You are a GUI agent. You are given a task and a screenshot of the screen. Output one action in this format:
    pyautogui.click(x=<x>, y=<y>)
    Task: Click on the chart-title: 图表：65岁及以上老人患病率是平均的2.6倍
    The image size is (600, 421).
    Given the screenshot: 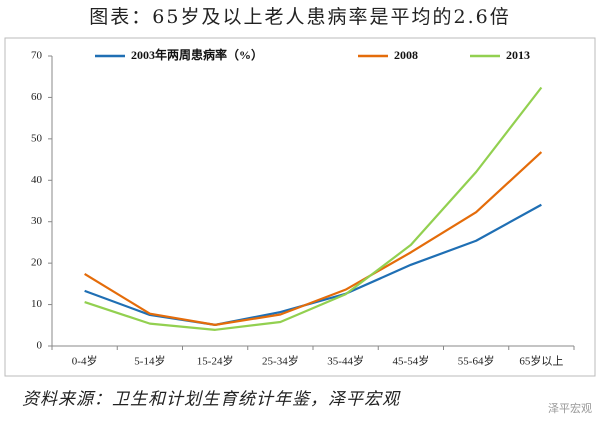 What is the action you would take?
    pyautogui.click(x=299, y=17)
    